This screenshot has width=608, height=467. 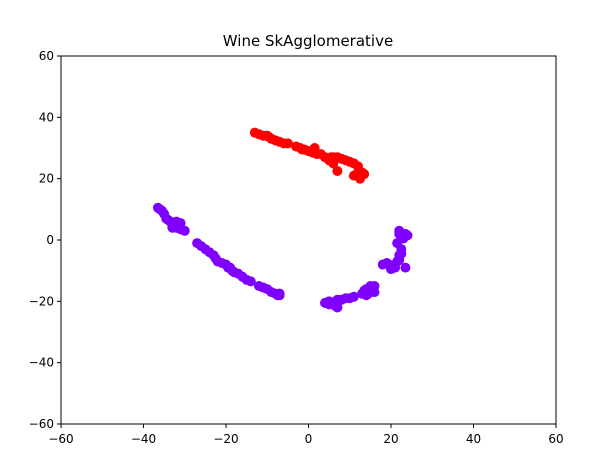 What do you see at coordinates (45, 240) in the screenshot?
I see `y-axis: −60 −40 −20 0 20 40 60` at bounding box center [45, 240].